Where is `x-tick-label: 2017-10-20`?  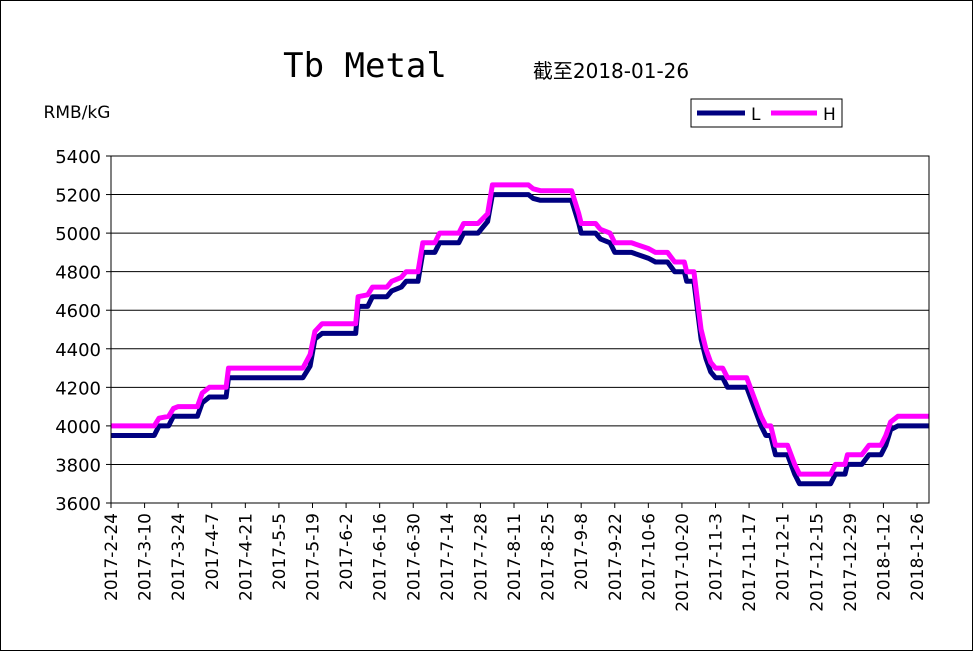
x-tick-label: 2017-10-20 is located at coordinates (683, 562).